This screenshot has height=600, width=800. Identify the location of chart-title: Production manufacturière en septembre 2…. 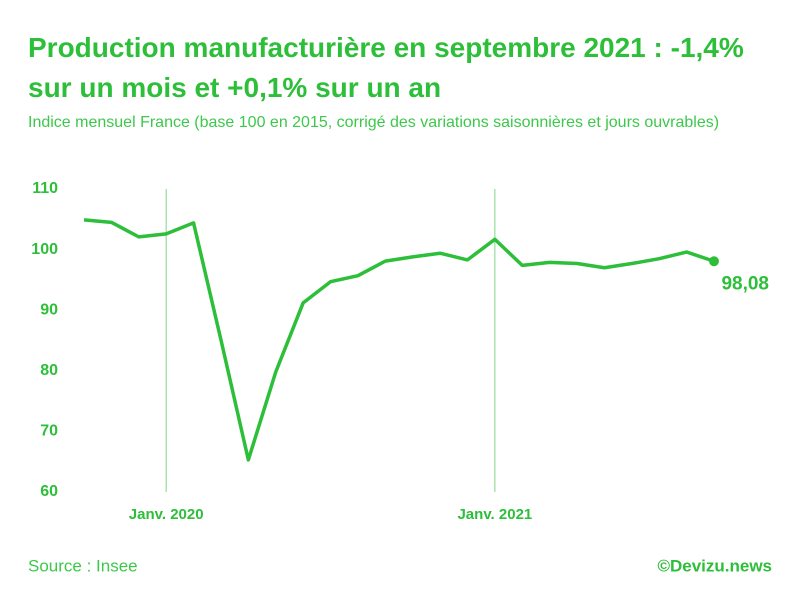
(386, 67).